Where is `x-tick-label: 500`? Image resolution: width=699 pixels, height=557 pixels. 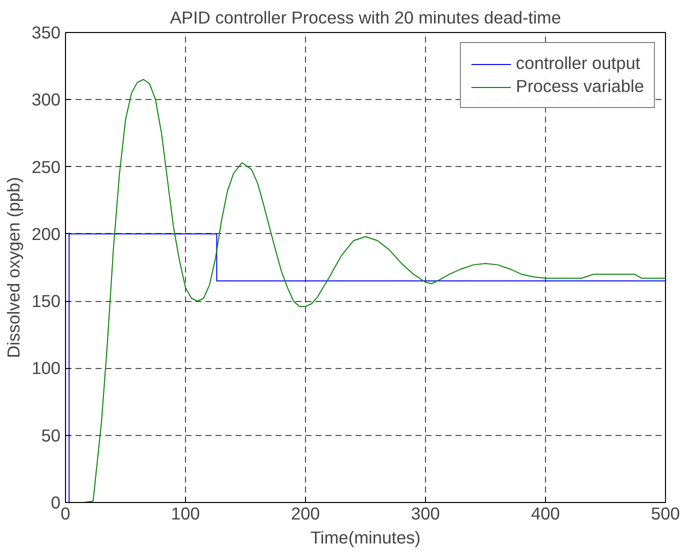
x-tick-label: 500 is located at coordinates (665, 514).